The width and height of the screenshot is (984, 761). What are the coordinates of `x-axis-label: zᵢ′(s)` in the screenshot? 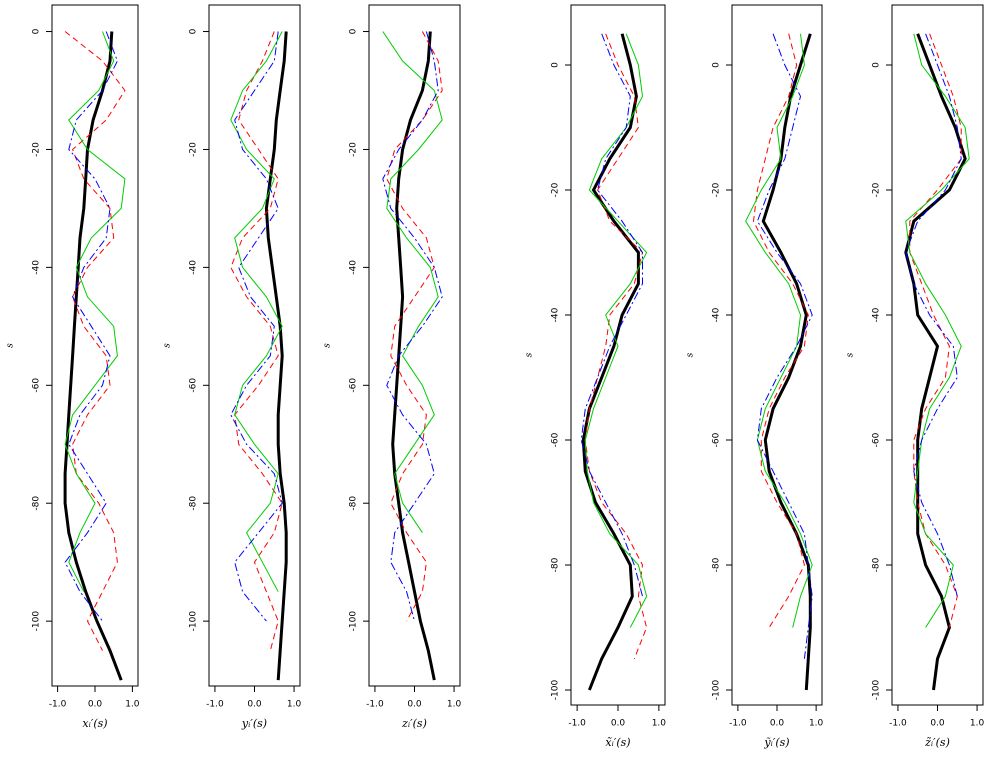 It's located at (414, 723).